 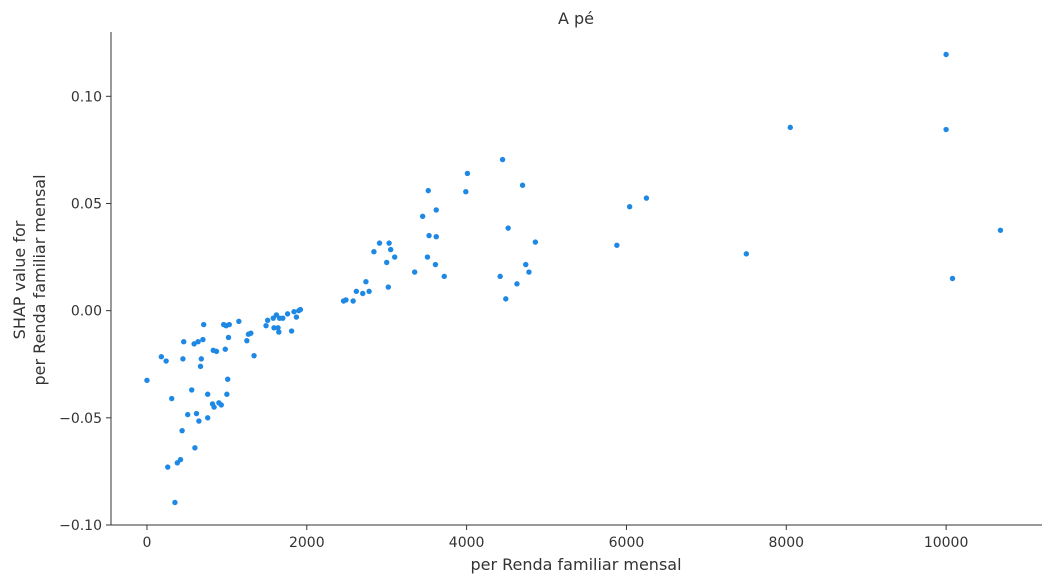 What do you see at coordinates (307, 543) in the screenshot?
I see `x-tick-label: 2000` at bounding box center [307, 543].